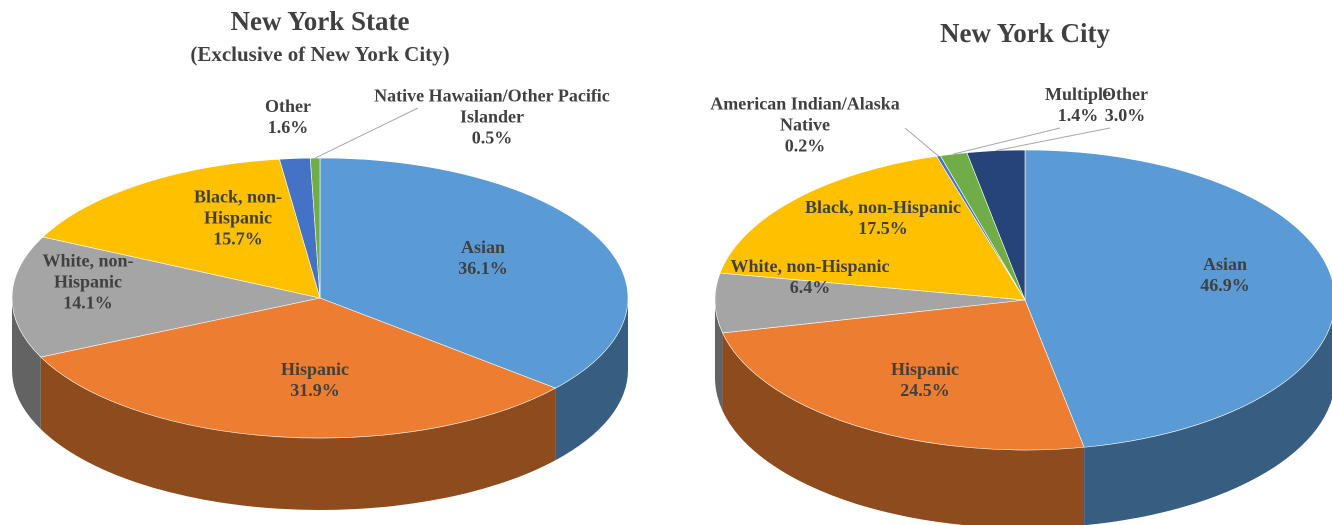  I want to click on slice-label: Hispanic 24.5%, so click(925, 380).